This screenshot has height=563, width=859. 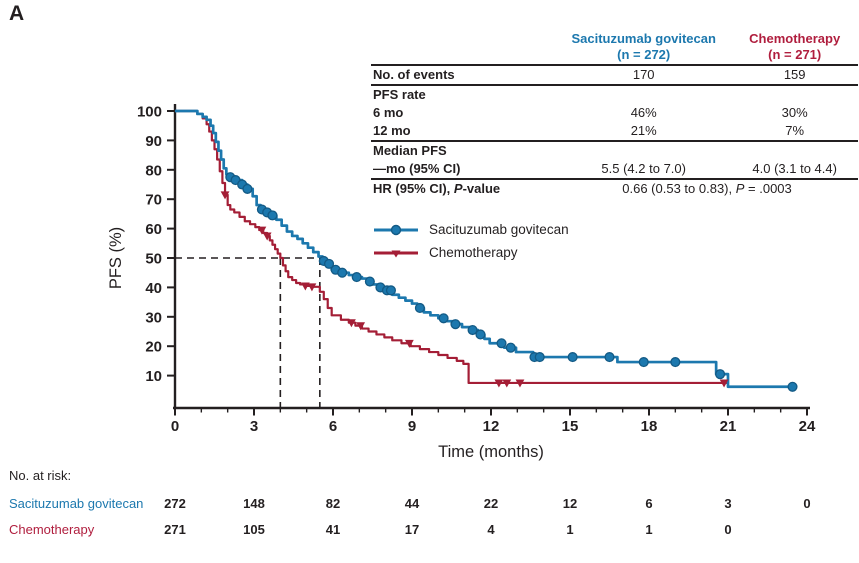 I want to click on at-risk-value: 44, so click(x=412, y=503).